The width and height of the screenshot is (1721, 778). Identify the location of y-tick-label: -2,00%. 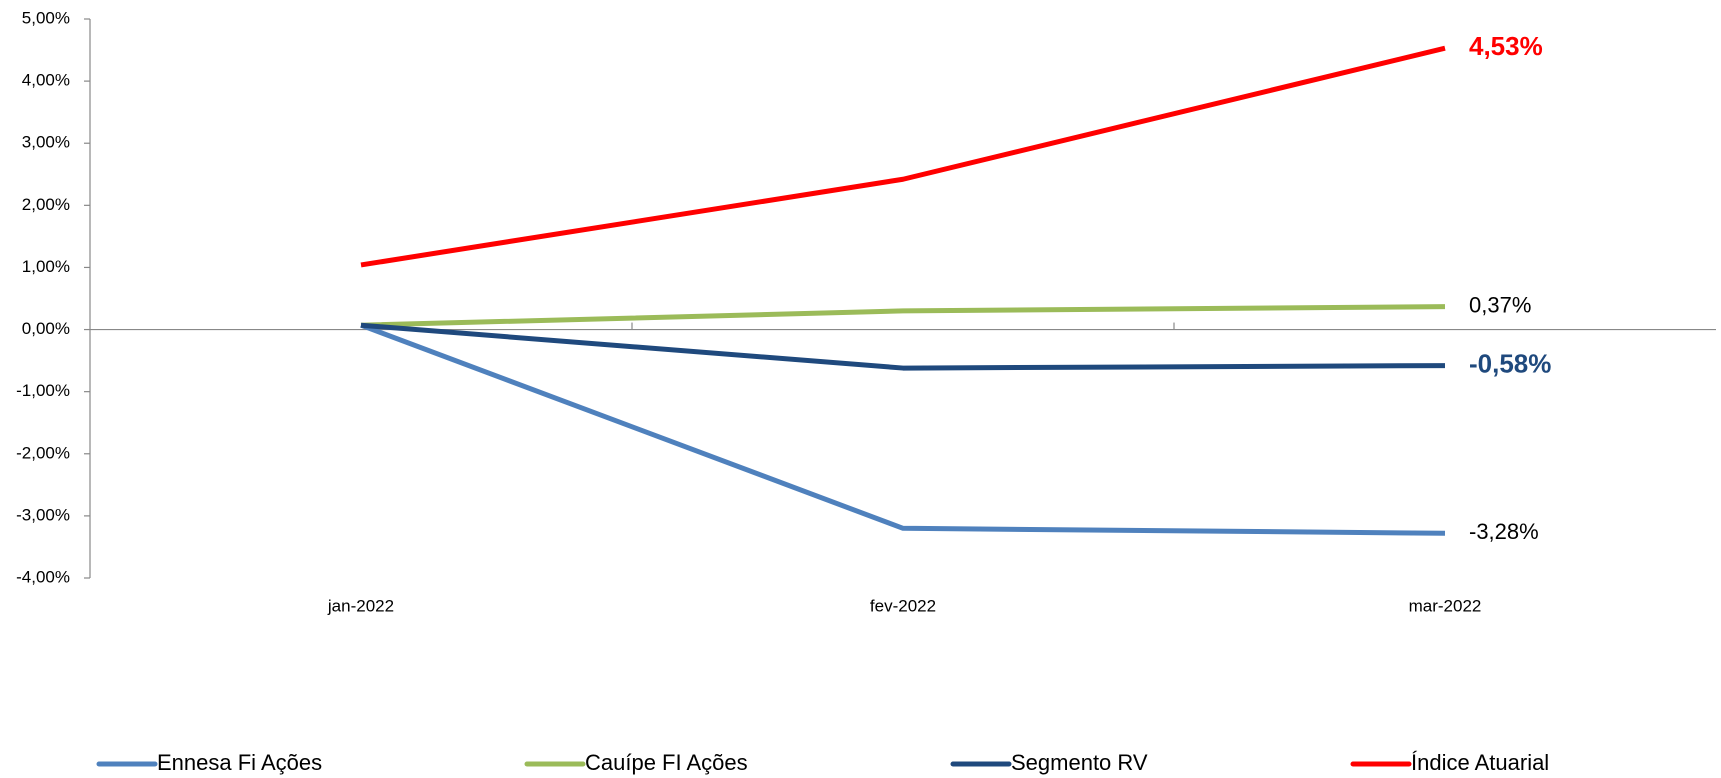
(43, 452).